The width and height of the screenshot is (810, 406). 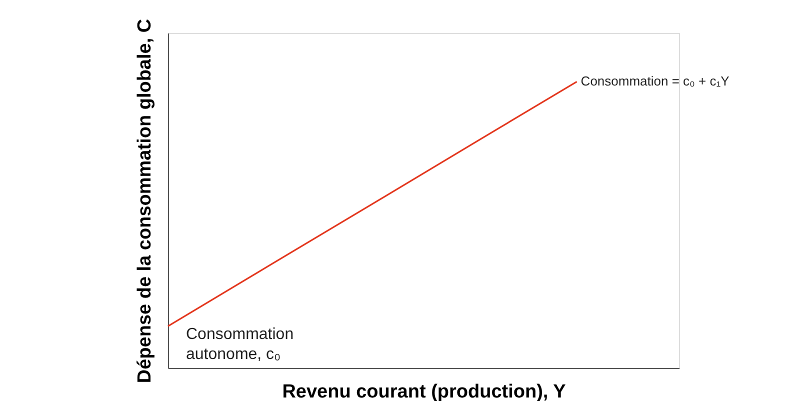 I want to click on annotation: Consommation autonome, c₀, so click(x=240, y=345).